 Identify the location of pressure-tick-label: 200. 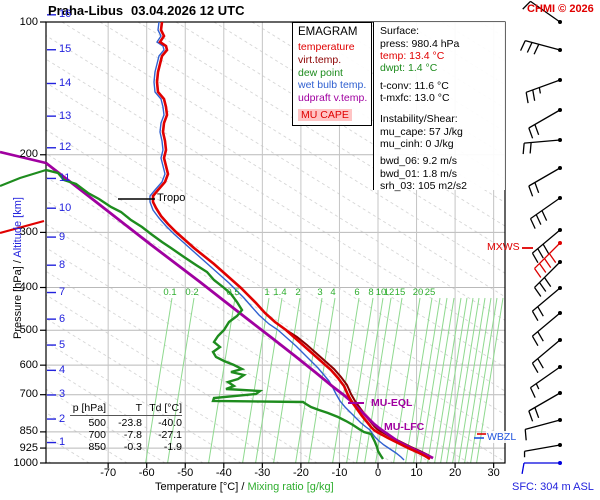
(28, 154).